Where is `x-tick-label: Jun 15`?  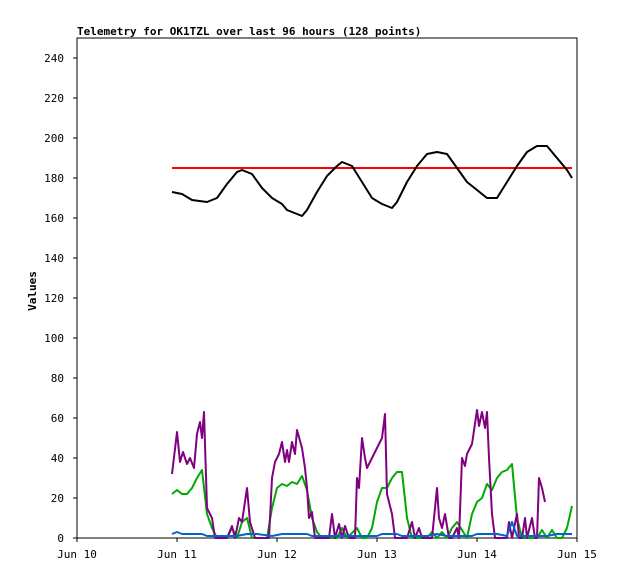 x-tick-label: Jun 15 is located at coordinates (577, 554).